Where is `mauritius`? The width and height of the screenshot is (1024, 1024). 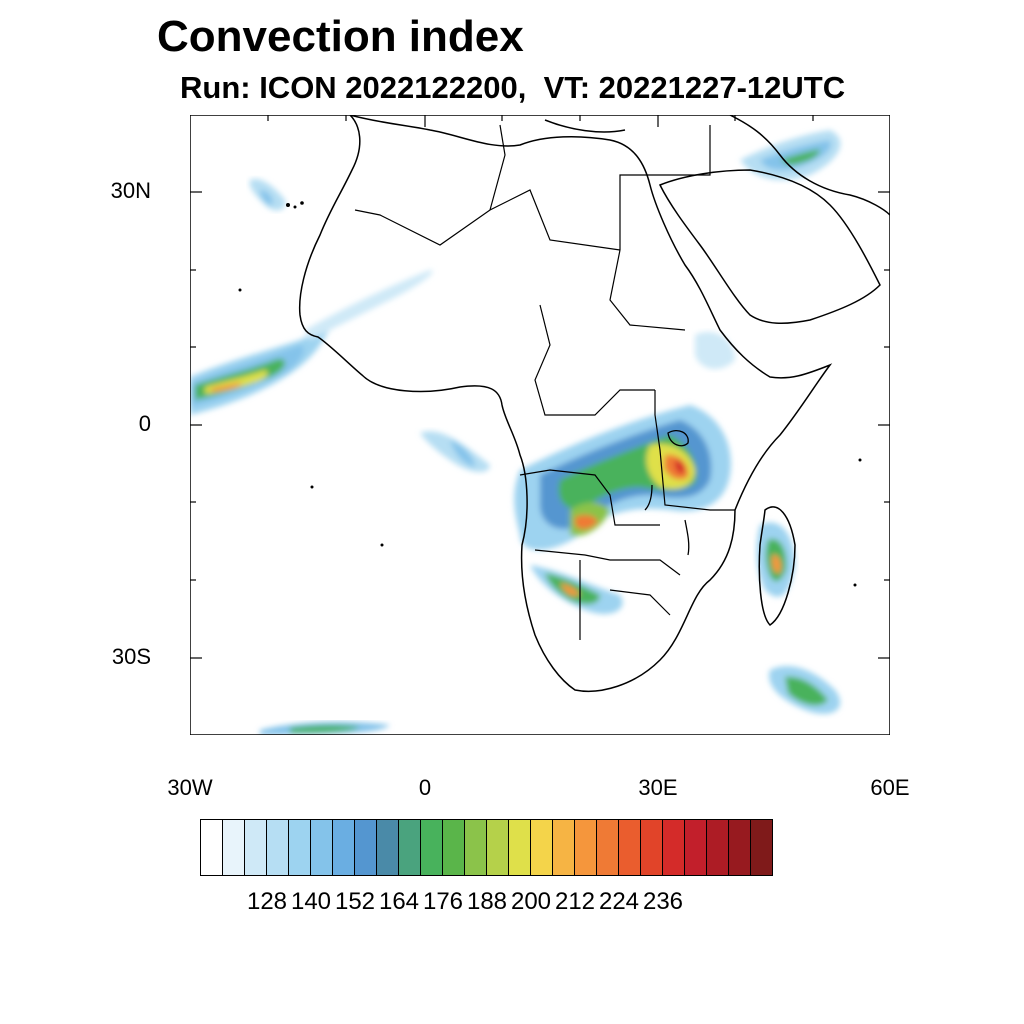 mauritius is located at coordinates (855, 585).